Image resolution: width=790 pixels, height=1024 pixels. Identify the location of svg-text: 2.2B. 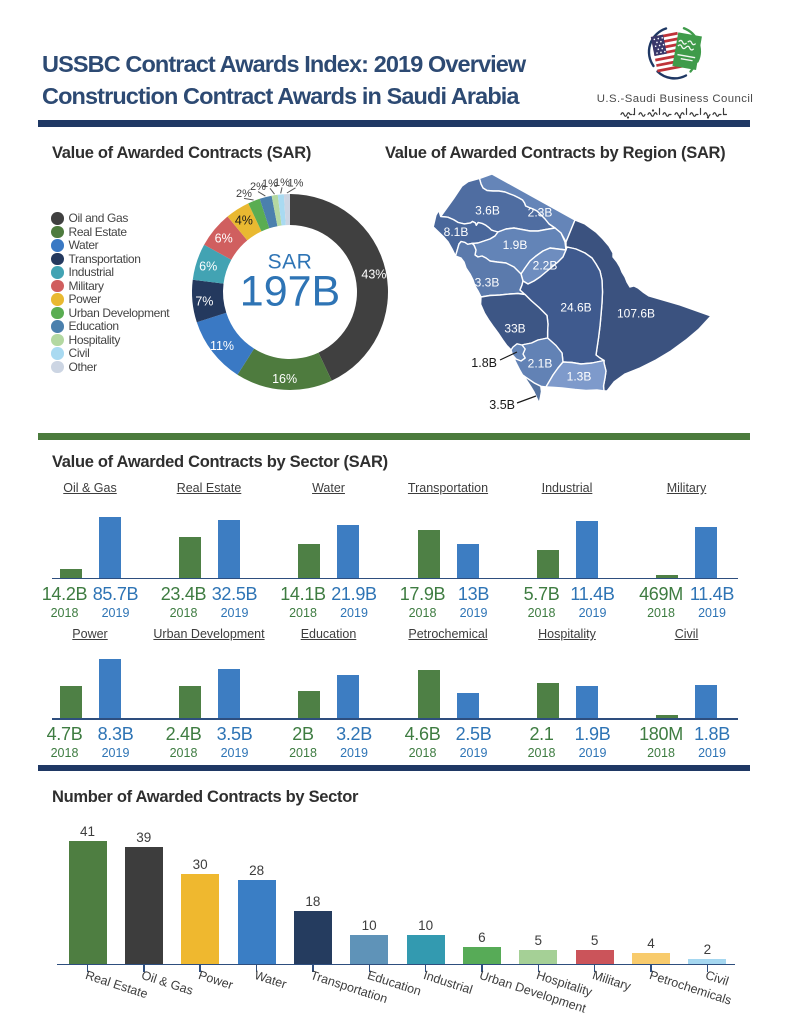
(545, 265).